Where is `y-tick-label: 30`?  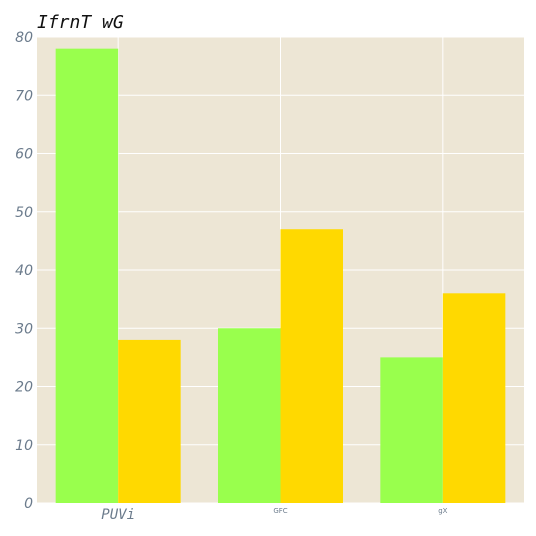 y-tick-label: 30 is located at coordinates (24, 329).